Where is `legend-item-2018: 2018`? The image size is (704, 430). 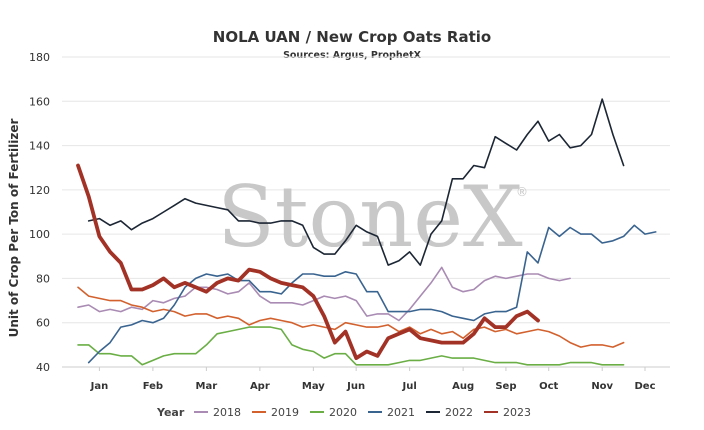 legend-item-2018: 2018 is located at coordinates (227, 412).